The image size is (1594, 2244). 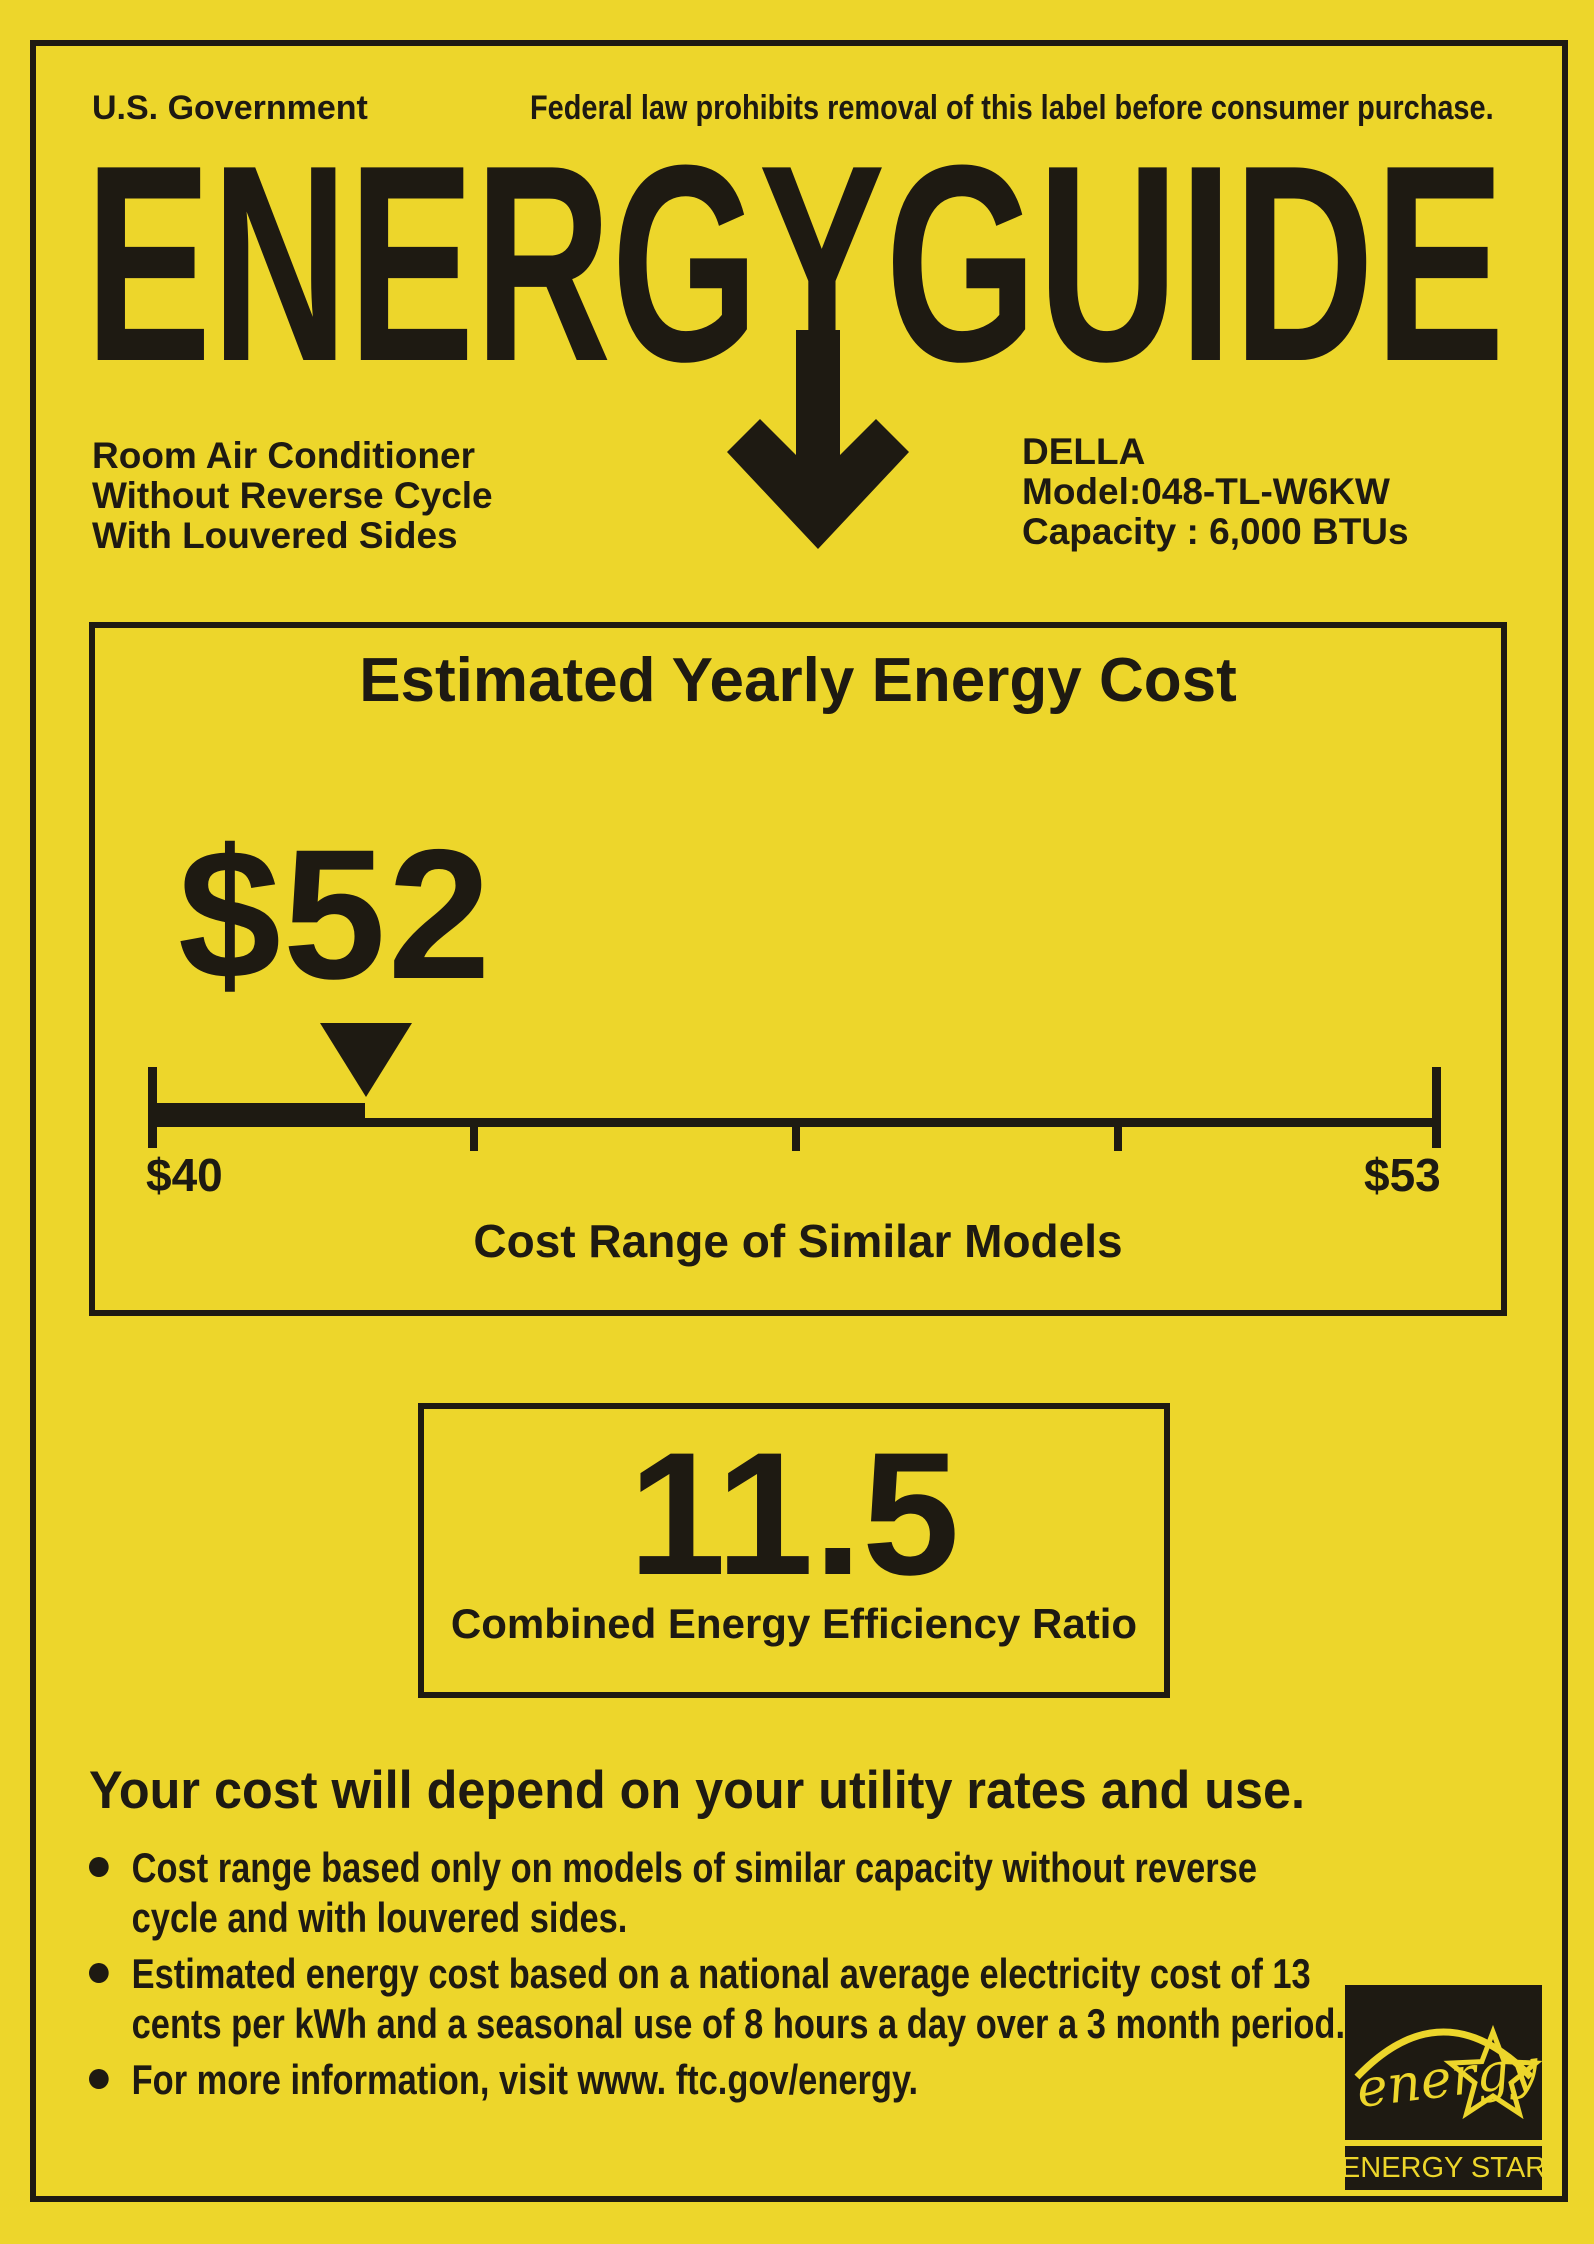 I want to click on energy-star-mark: energy, so click(x=1443, y=2062).